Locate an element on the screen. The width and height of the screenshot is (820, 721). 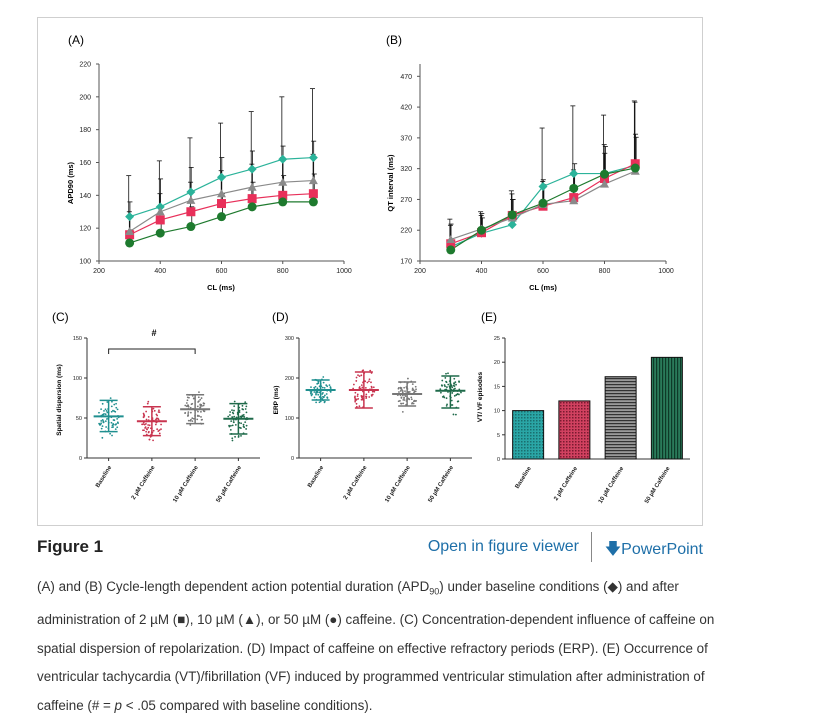
y-tick-label: 140 is located at coordinates (85, 196).